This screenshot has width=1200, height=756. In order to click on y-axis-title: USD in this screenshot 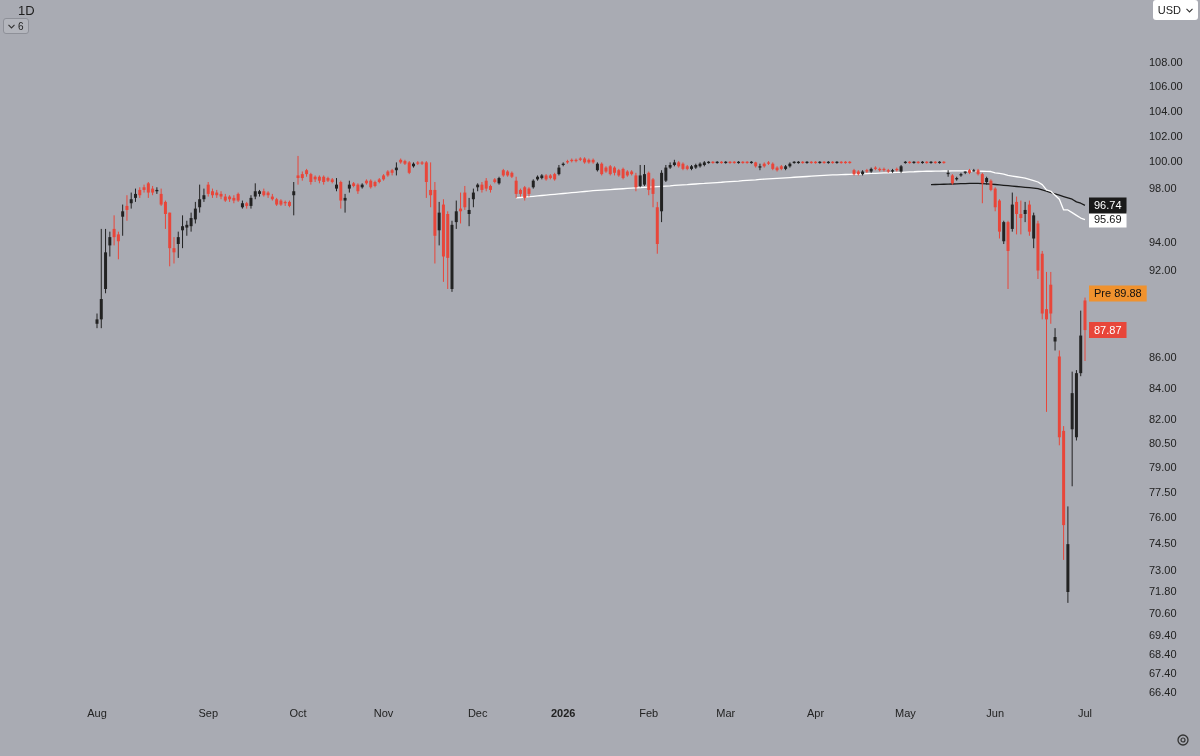, I will do `click(1169, 10)`.